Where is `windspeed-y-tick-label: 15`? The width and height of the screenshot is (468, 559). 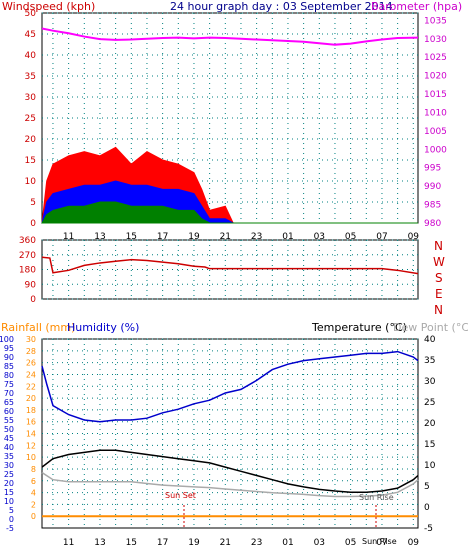 windspeed-y-tick-label: 15 is located at coordinates (30, 161).